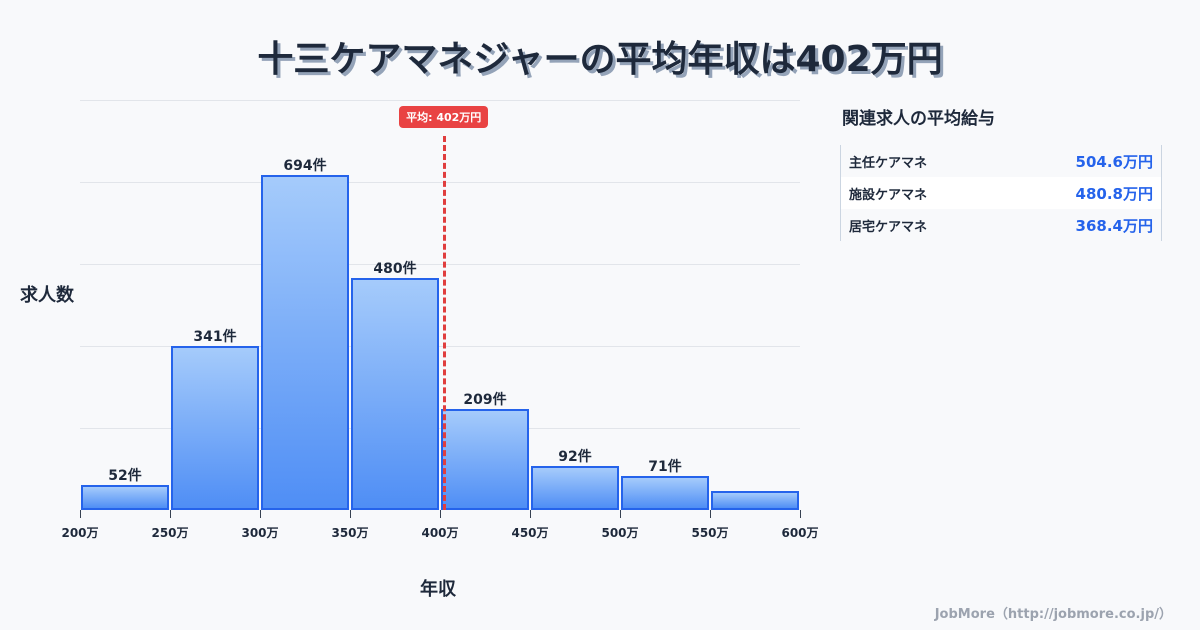 This screenshot has height=630, width=1200. Describe the element at coordinates (80, 533) in the screenshot. I see `x-tick-label: 200万` at that location.